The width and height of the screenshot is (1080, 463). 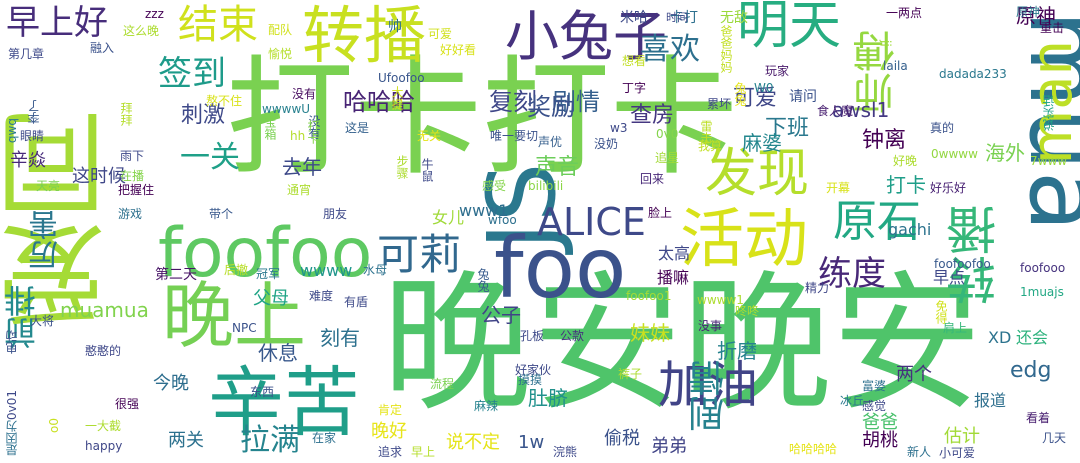 What do you see at coordinates (957, 453) in the screenshot?
I see `word: 小可爱` at bounding box center [957, 453].